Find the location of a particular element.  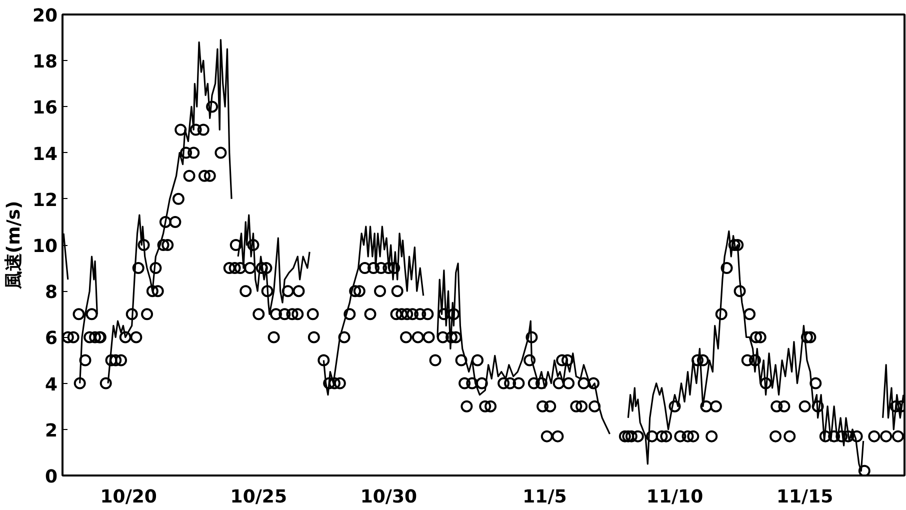

y-tick-label: 20 is located at coordinates (45, 16).